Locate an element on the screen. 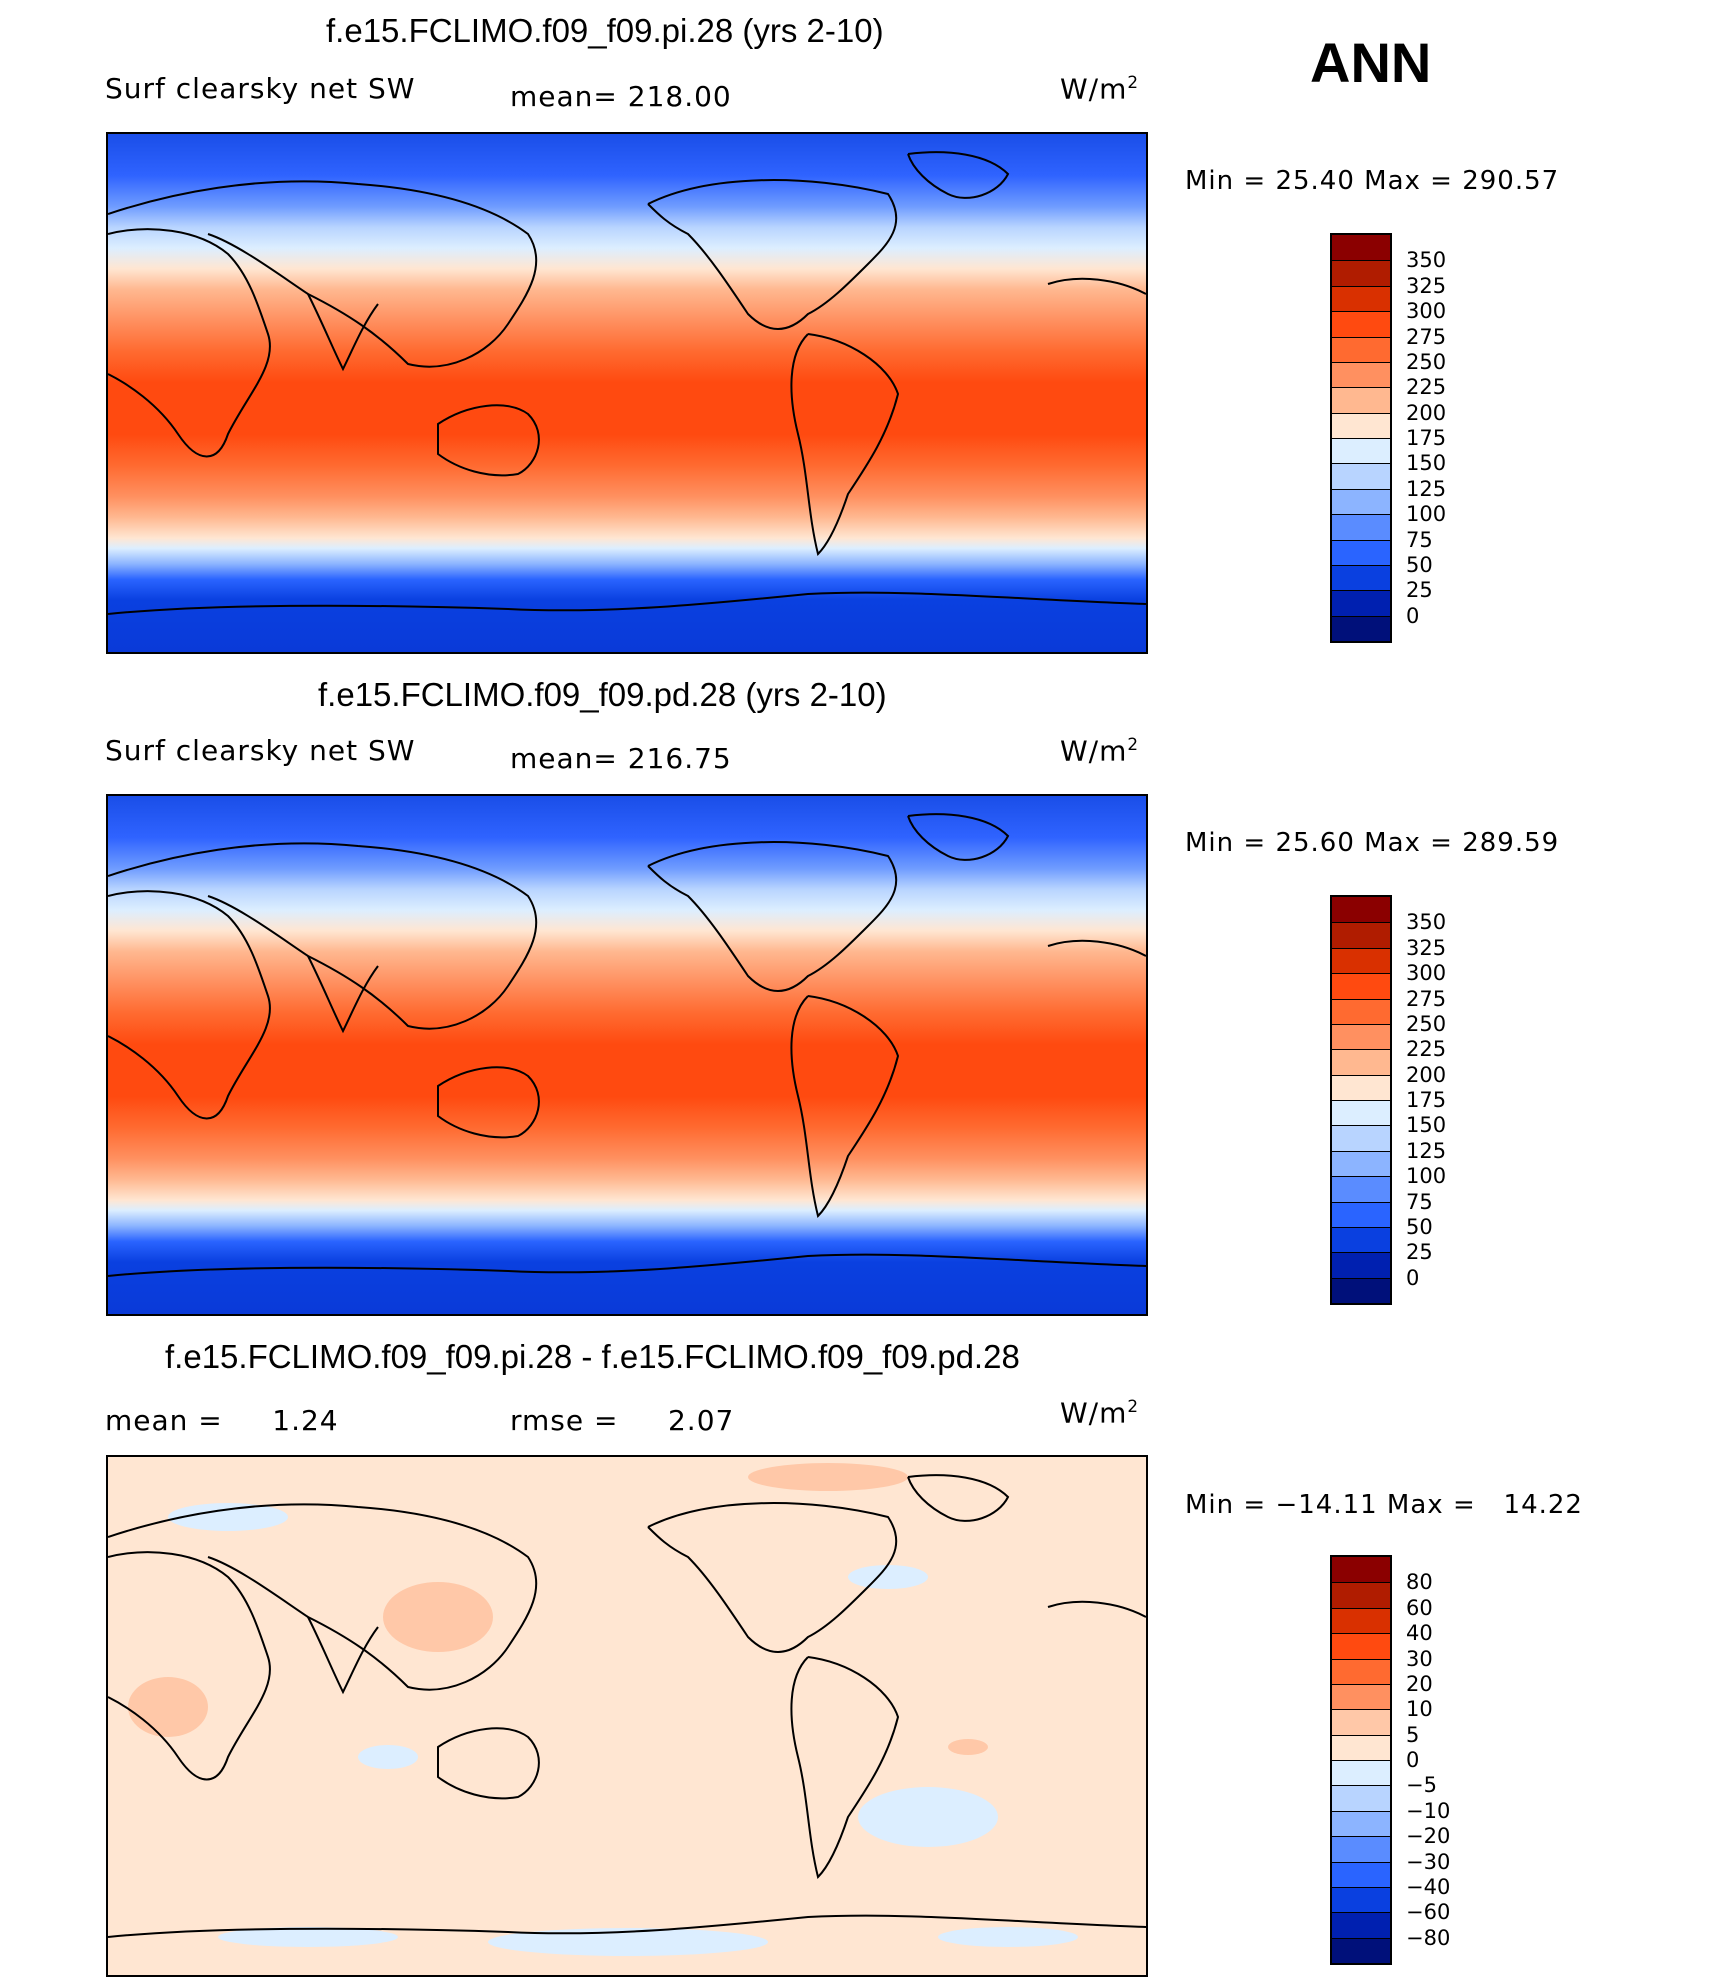 The width and height of the screenshot is (1710, 1979). panel-3-mean-label: mean = 1.24 is located at coordinates (222, 1420).